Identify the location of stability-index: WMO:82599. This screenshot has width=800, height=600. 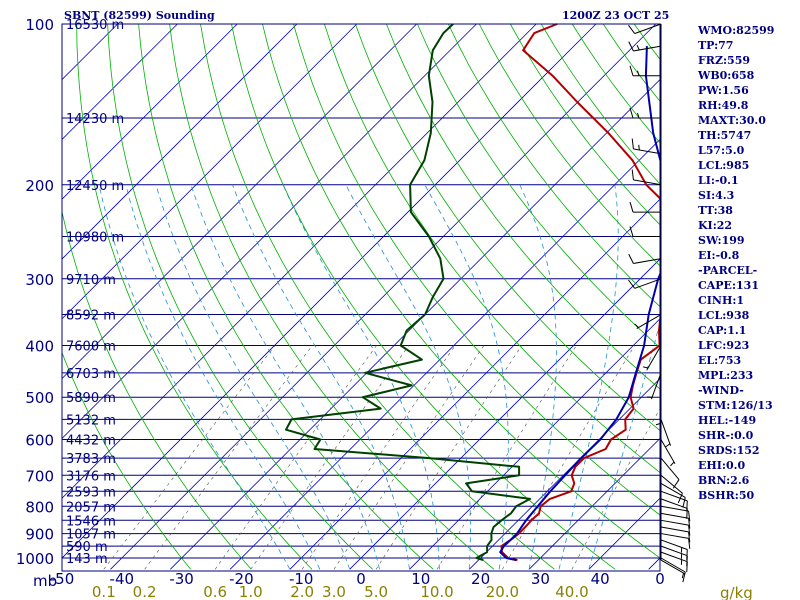
(735, 30).